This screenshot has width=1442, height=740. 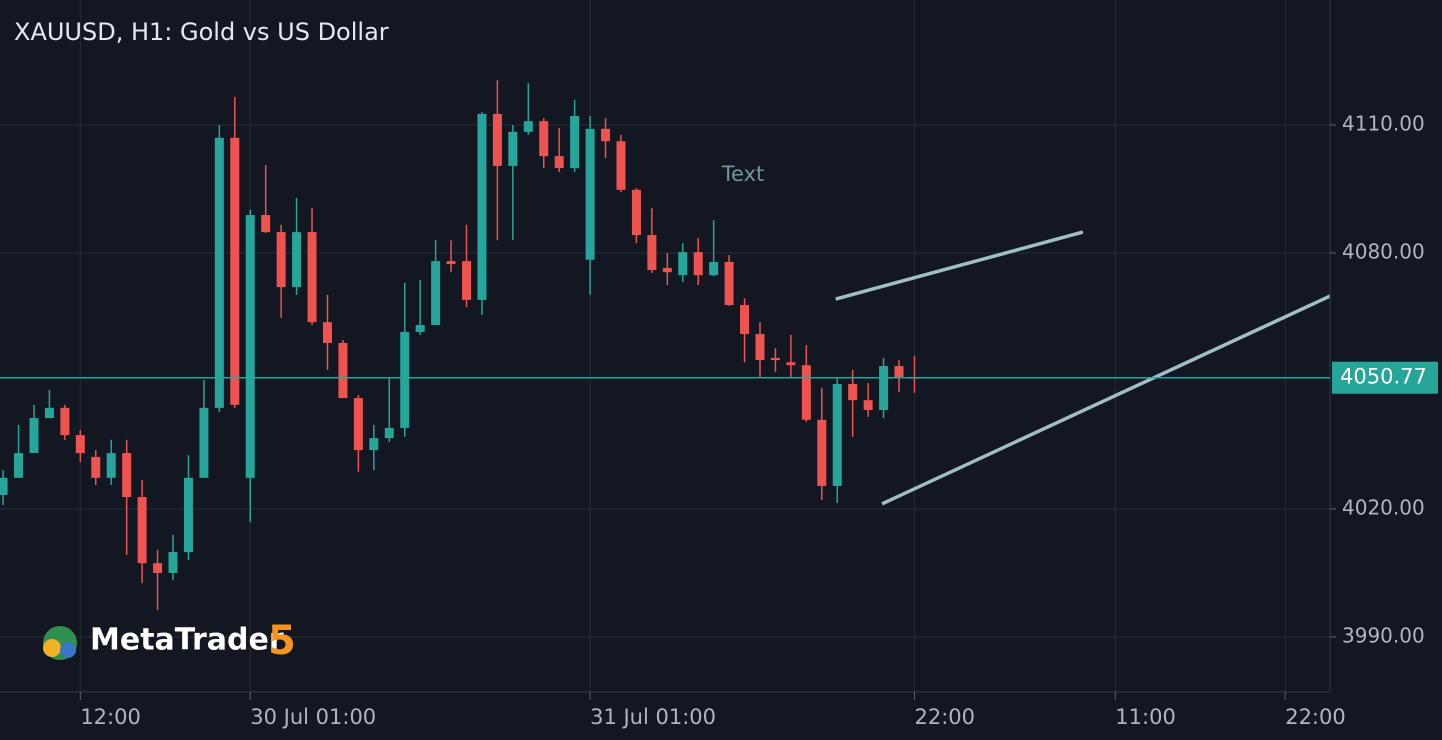 What do you see at coordinates (282, 641) in the screenshot?
I see `logo-version: 5` at bounding box center [282, 641].